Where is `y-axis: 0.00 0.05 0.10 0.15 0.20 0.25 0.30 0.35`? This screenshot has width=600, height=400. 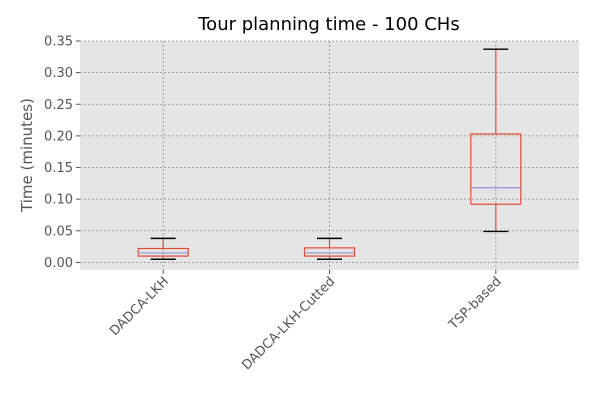
y-axis: 0.00 0.05 0.10 0.15 0.20 0.25 0.30 0.35 is located at coordinates (62, 153).